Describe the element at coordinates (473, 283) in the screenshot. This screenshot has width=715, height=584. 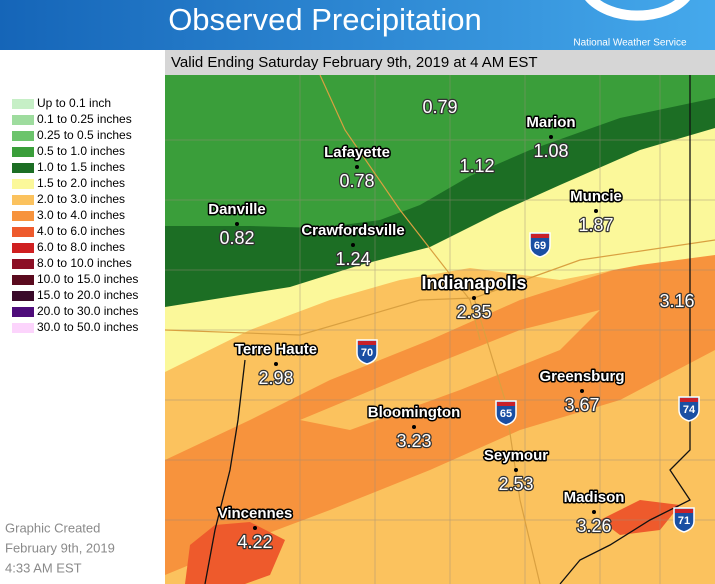
I see `city-name: Indianapolis` at that location.